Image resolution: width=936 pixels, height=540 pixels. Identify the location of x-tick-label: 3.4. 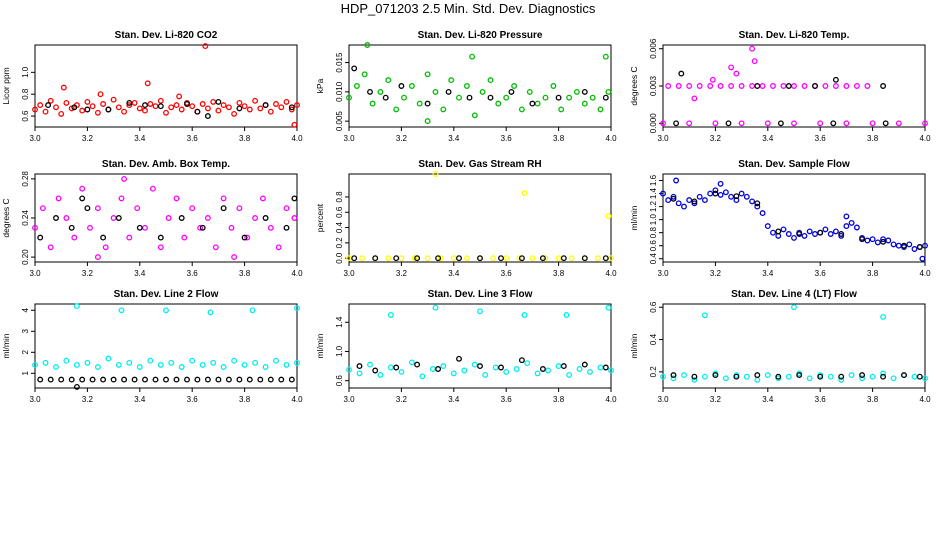
(454, 138).